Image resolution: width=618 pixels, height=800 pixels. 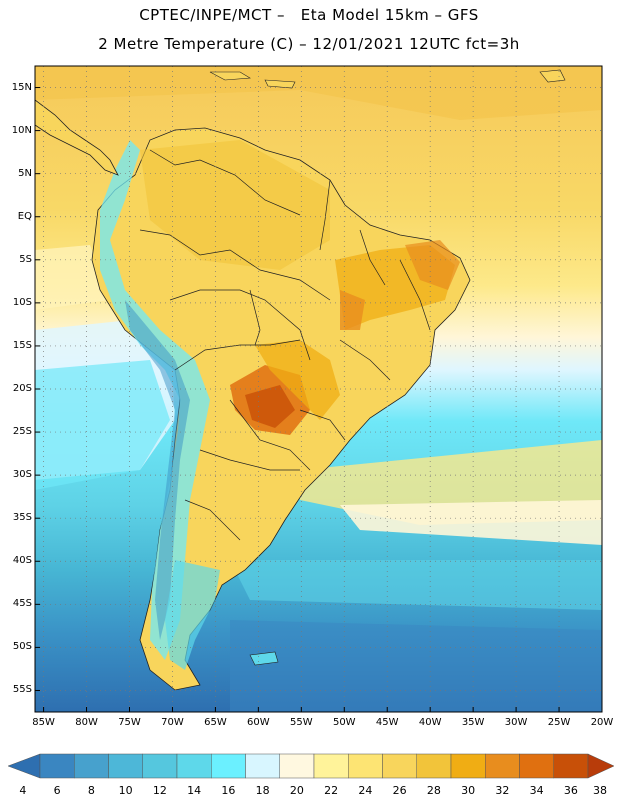 I want to click on lat-label: 10N, so click(x=21, y=130).